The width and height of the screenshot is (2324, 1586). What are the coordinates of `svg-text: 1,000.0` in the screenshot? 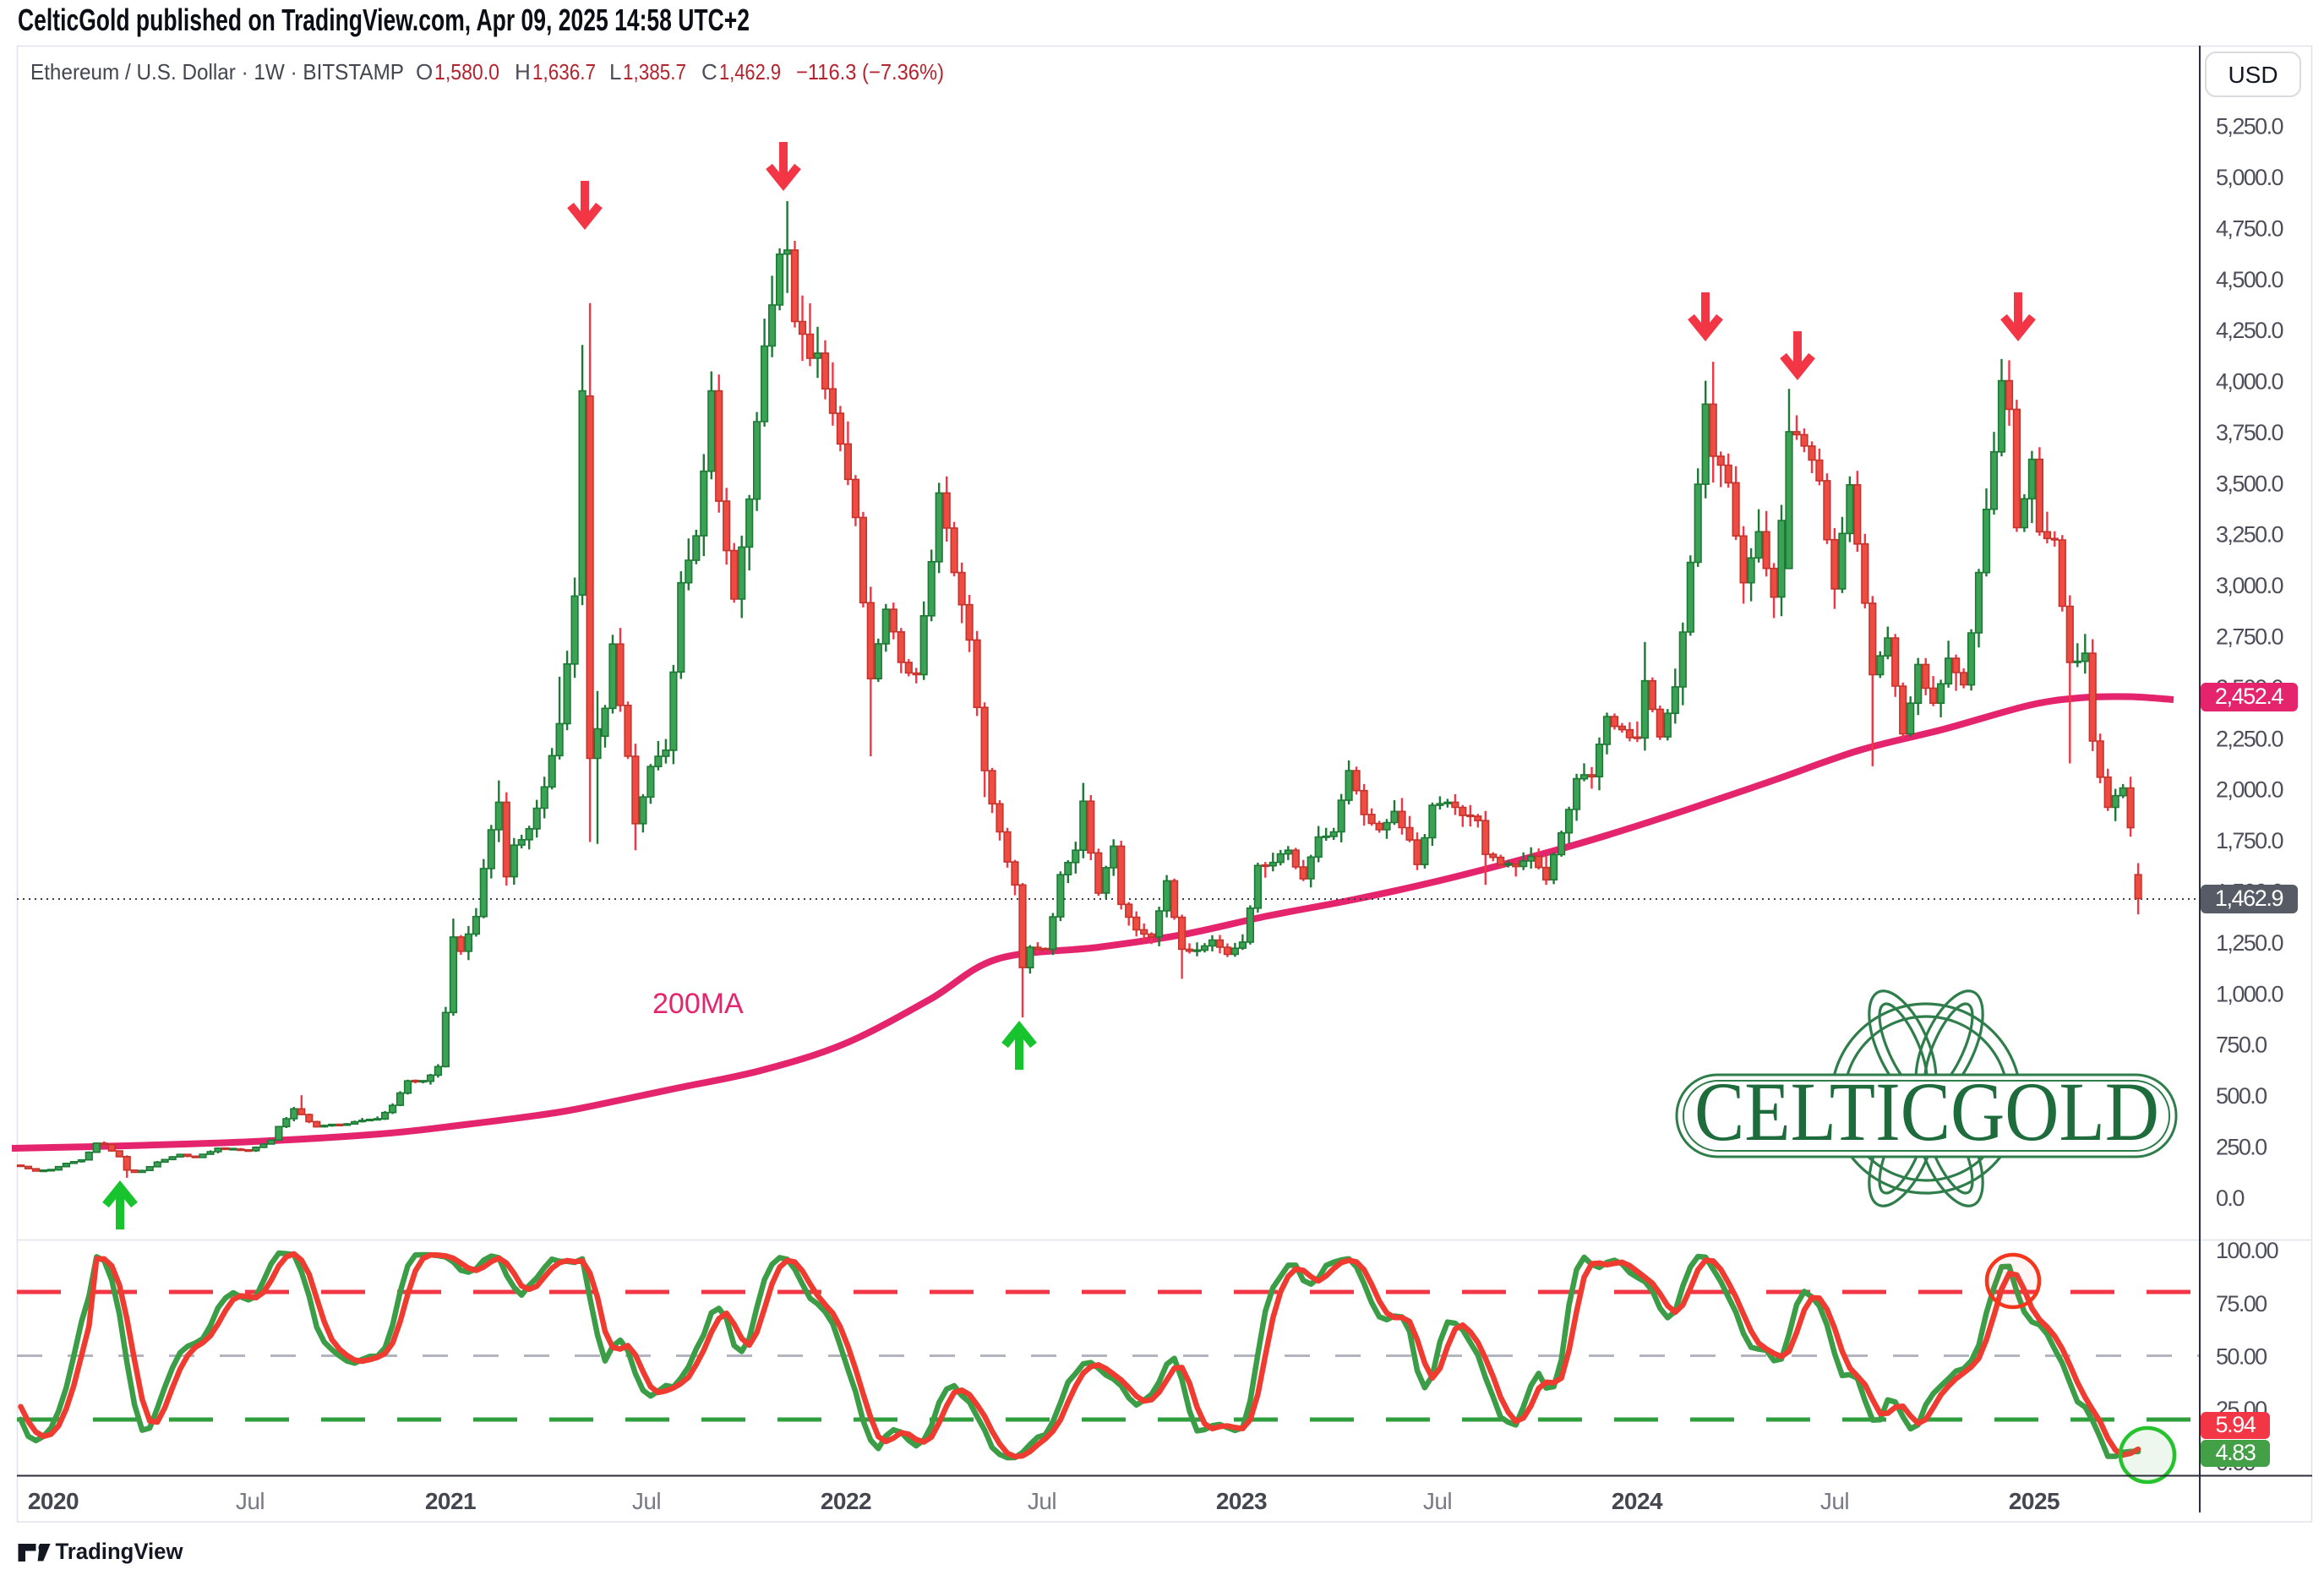 It's located at (2249, 993).